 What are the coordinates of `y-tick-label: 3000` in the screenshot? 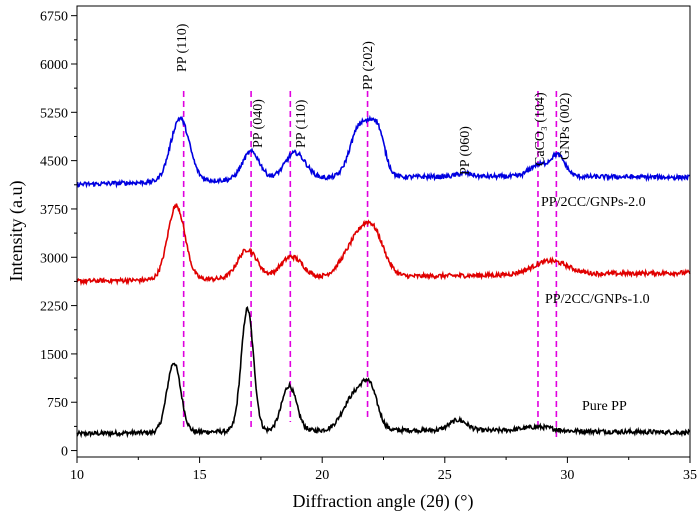 It's located at (54, 258).